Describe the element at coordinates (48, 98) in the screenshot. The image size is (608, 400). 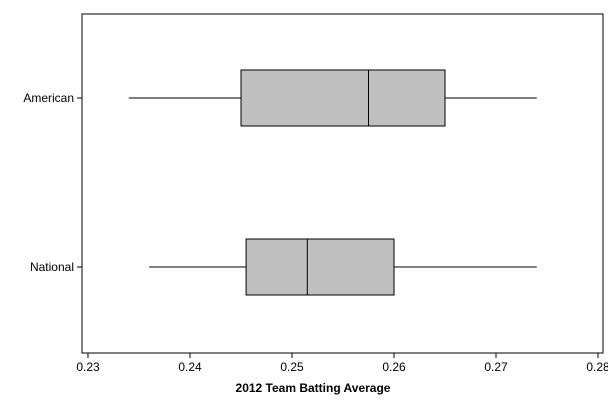
I see `category-label-american: American` at that location.